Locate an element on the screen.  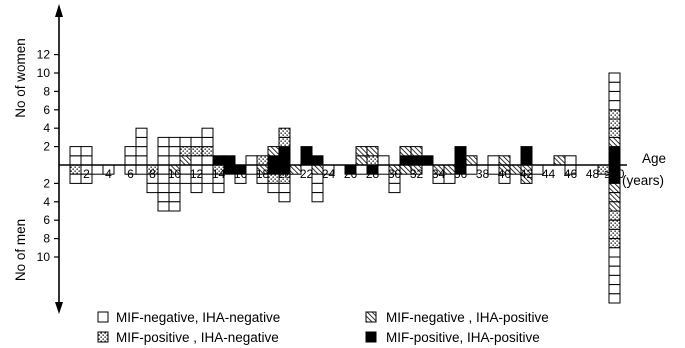
bar-block-women-age-11-white is located at coordinates (185, 142).